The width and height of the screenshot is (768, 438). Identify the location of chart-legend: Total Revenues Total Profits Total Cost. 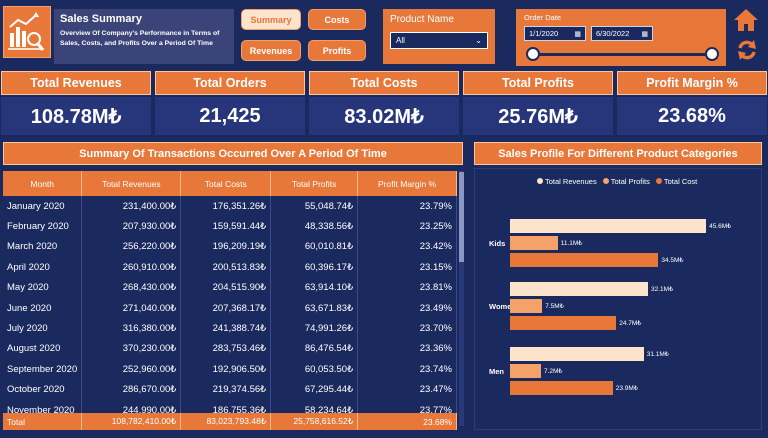
(617, 181).